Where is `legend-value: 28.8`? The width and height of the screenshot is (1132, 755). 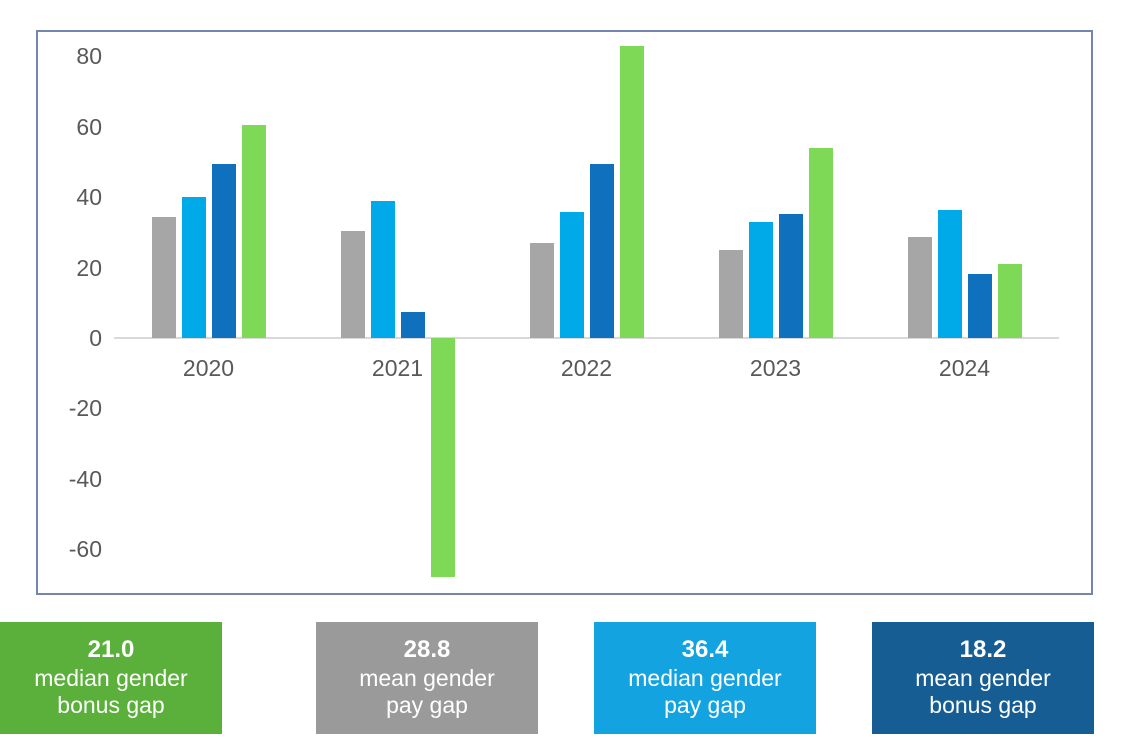
legend-value: 28.8 is located at coordinates (427, 649).